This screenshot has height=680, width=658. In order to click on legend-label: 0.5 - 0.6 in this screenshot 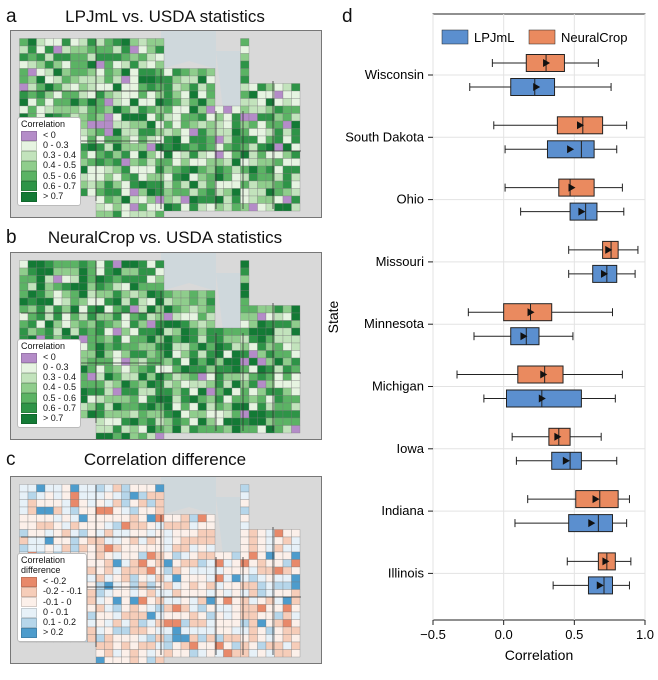, I will do `click(60, 175)`.